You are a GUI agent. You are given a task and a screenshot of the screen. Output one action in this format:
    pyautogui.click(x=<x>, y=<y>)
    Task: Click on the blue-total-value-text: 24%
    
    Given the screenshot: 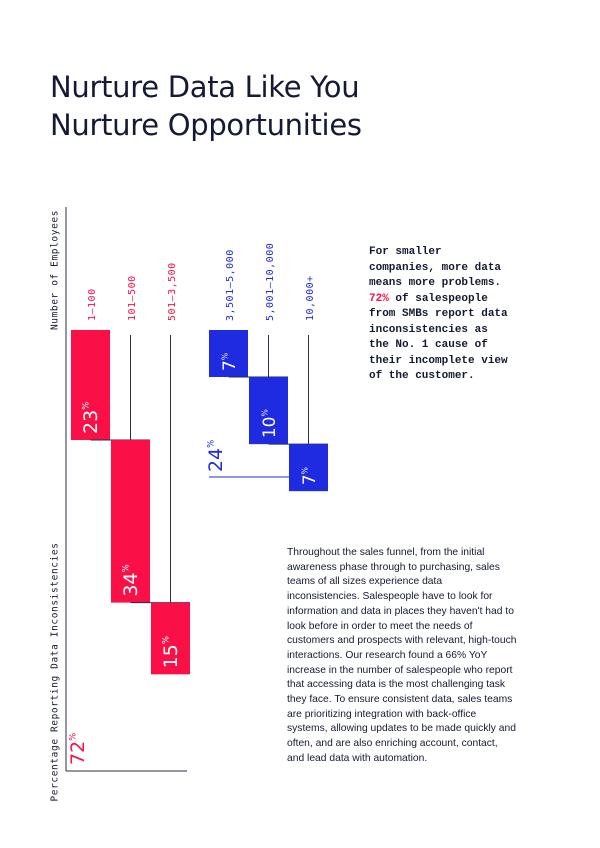 What is the action you would take?
    pyautogui.click(x=216, y=456)
    